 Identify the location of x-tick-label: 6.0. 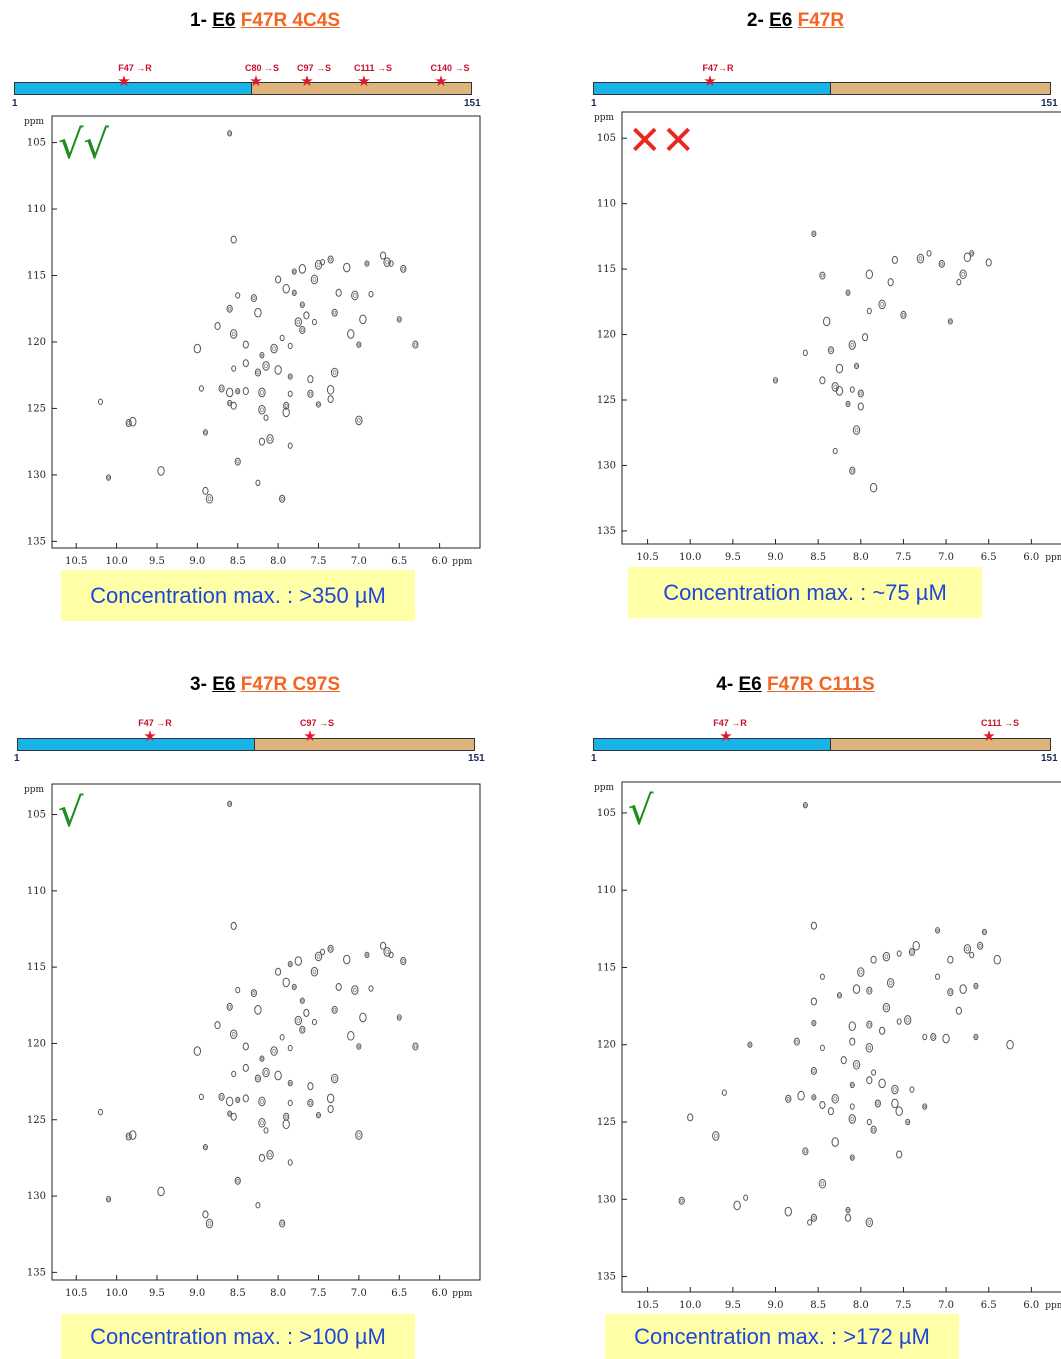
(1031, 1305).